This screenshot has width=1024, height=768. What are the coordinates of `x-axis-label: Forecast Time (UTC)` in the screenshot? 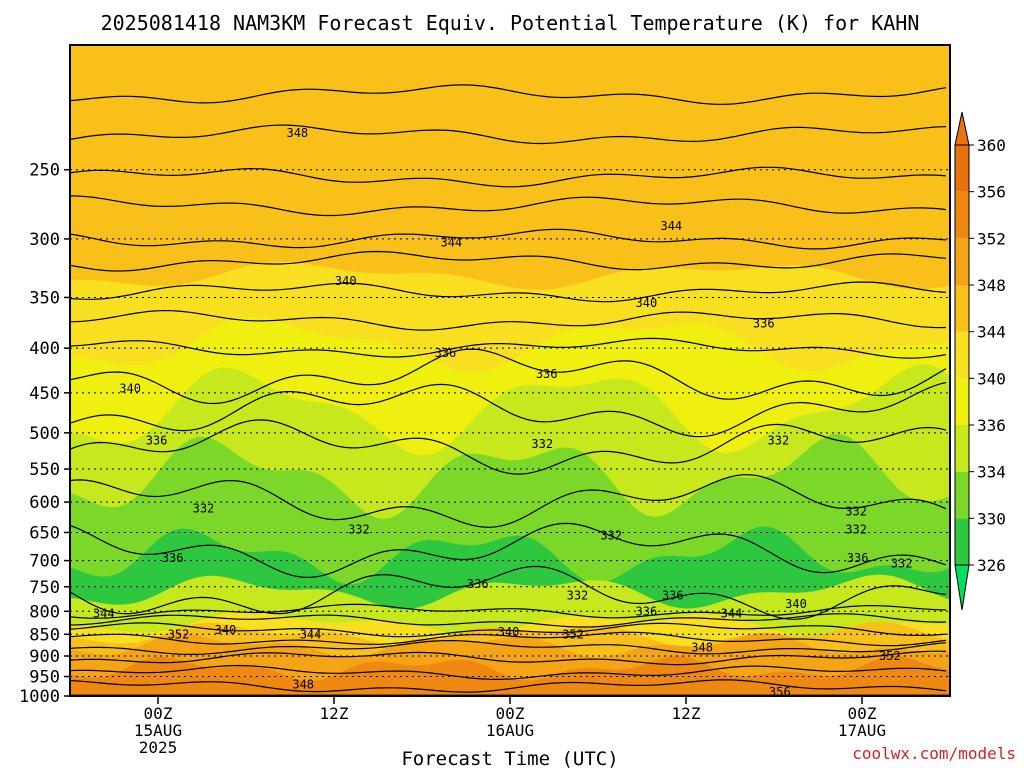 It's located at (509, 758).